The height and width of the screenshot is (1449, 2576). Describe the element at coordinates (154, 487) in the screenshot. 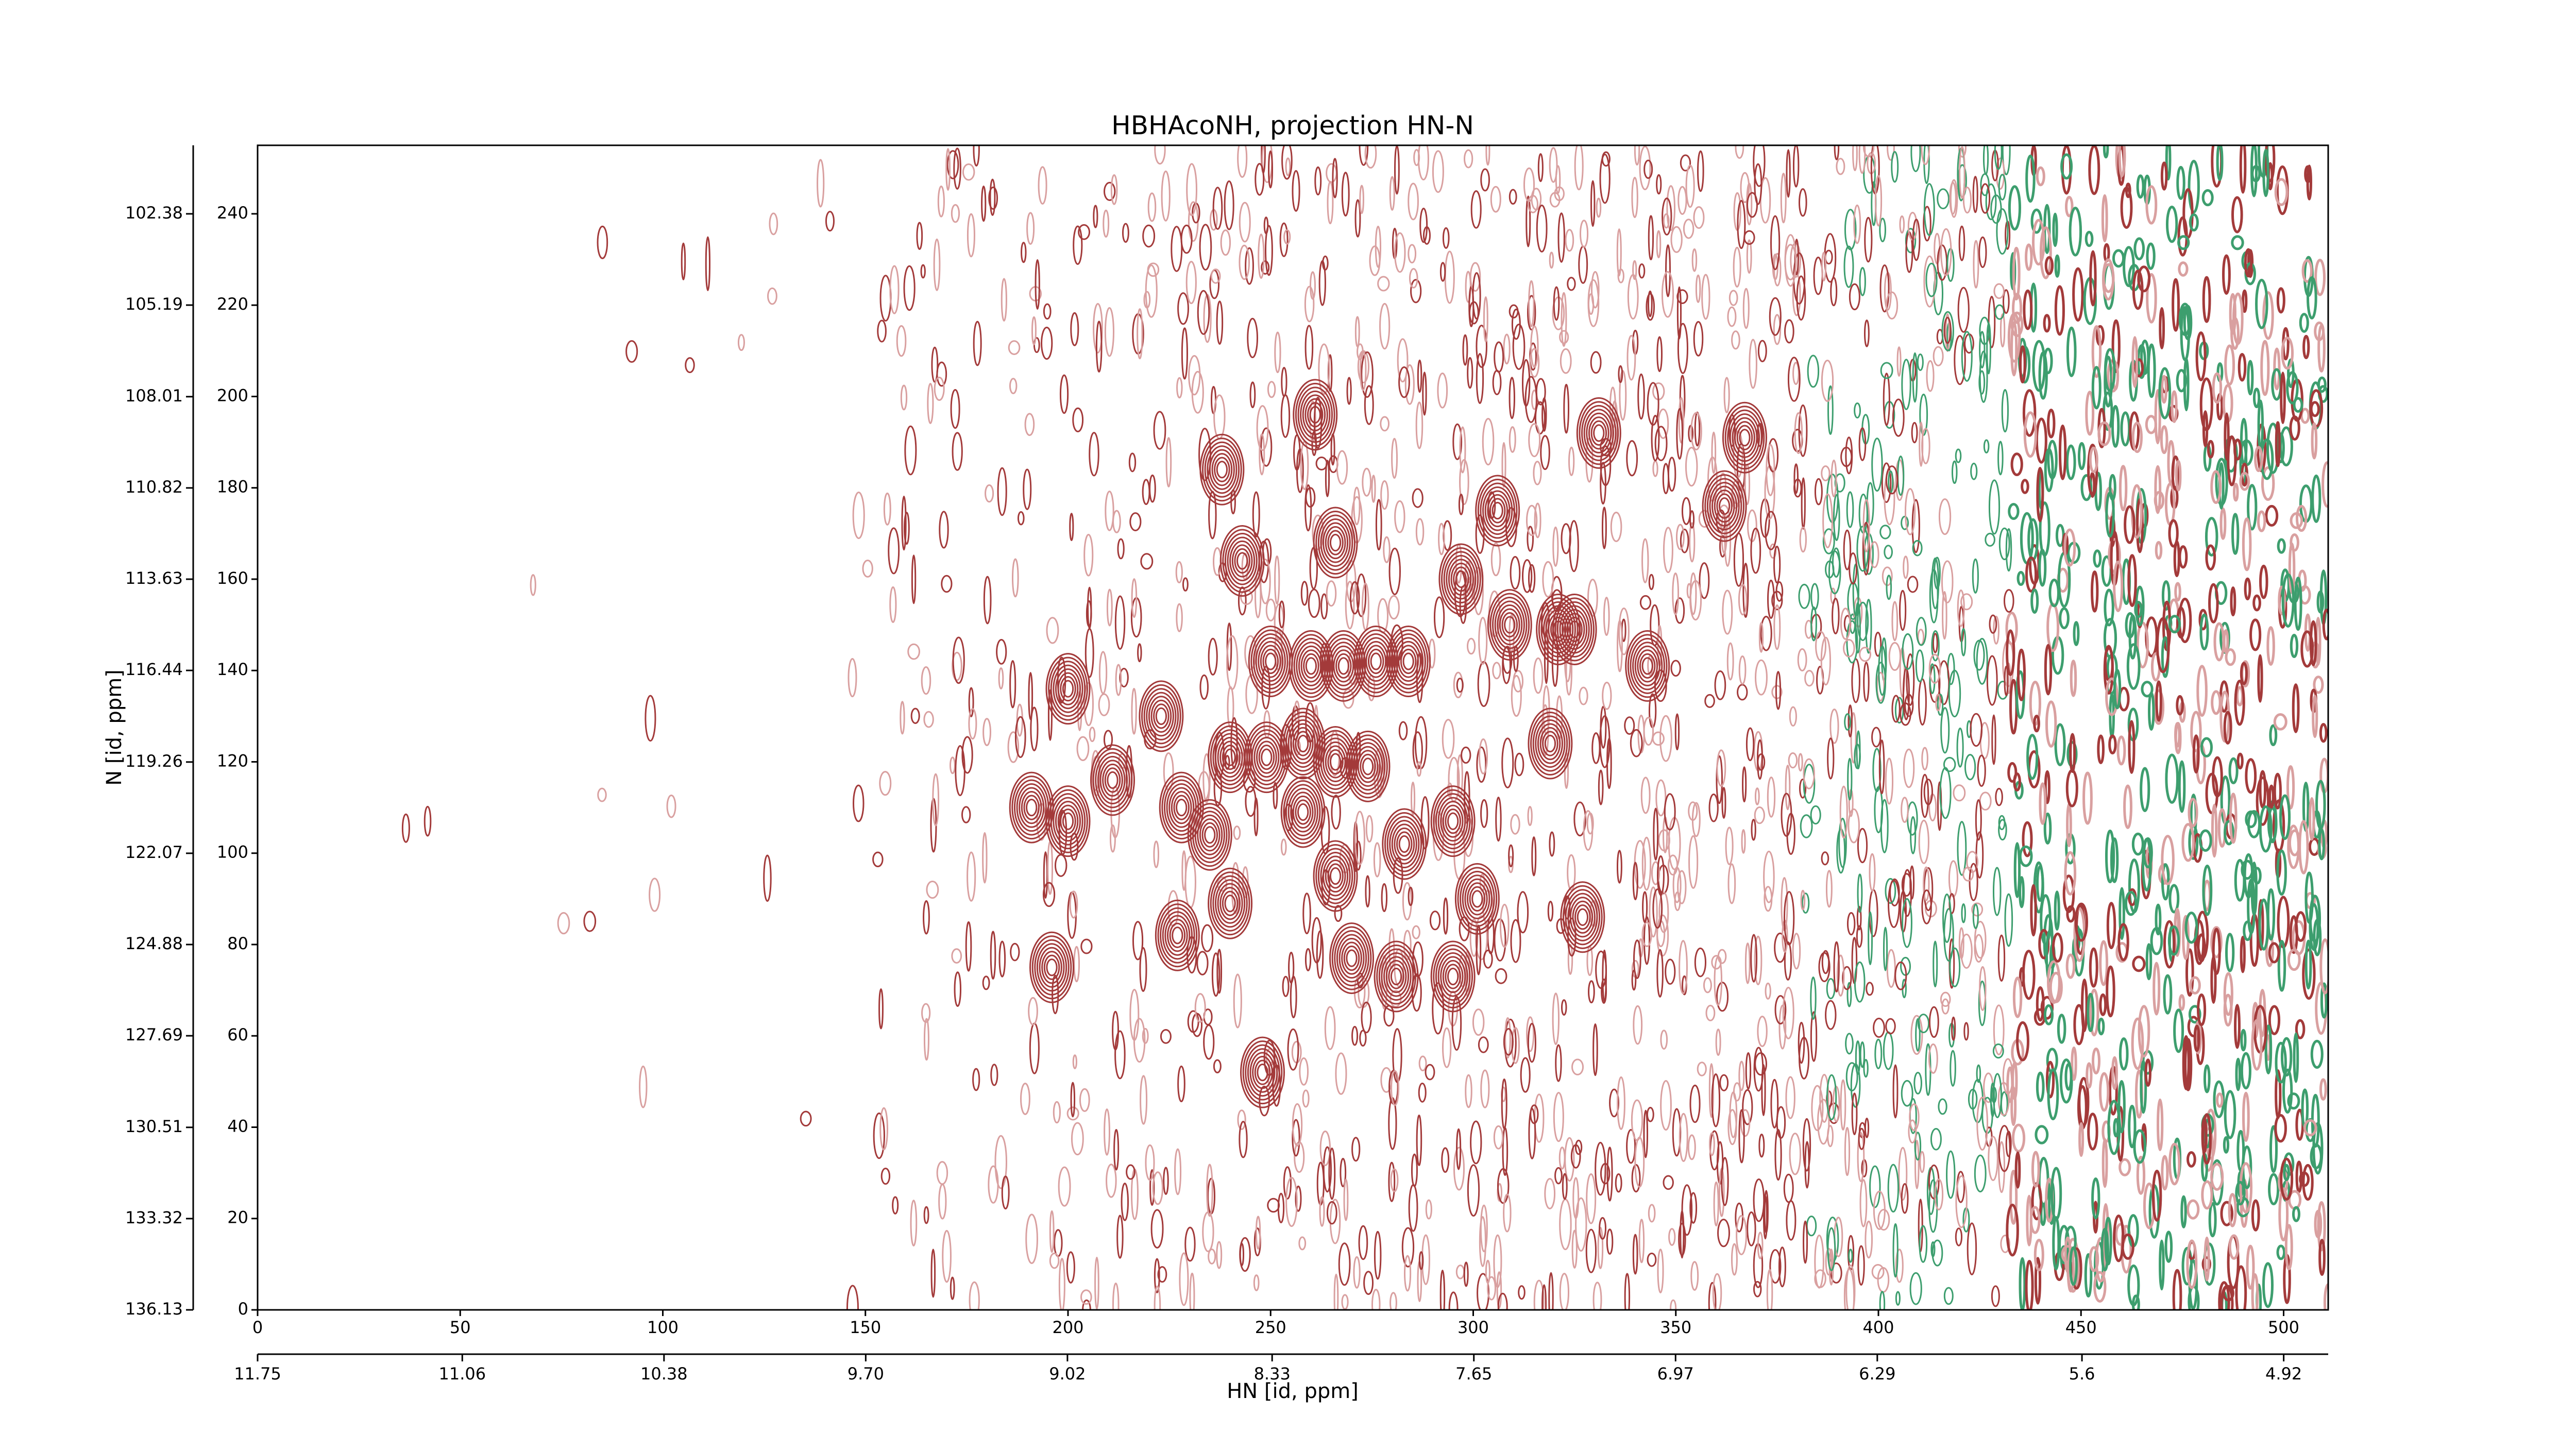

I see `y2-tick-label: 110.82` at that location.